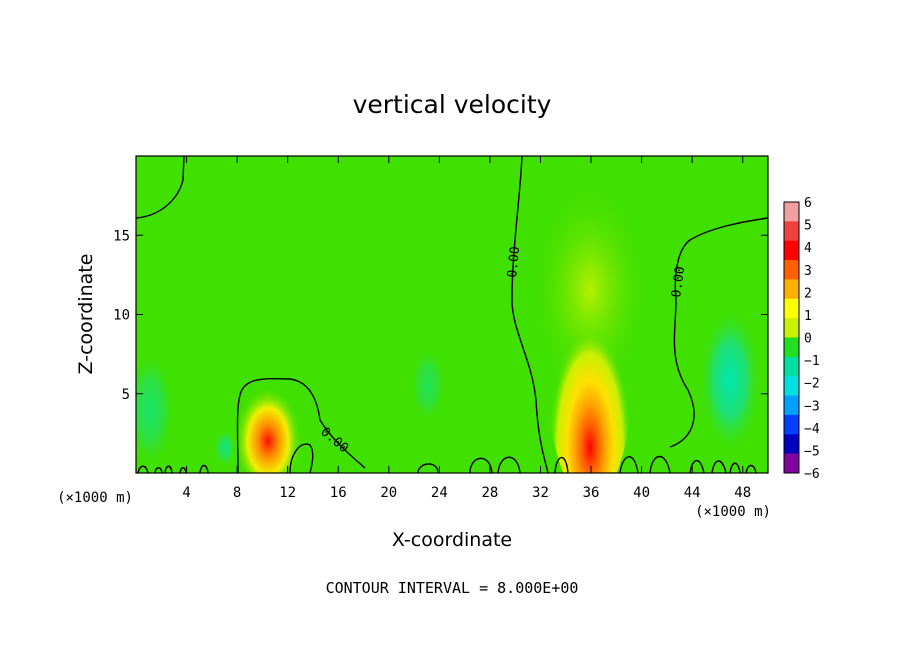 The height and width of the screenshot is (654, 904). I want to click on contour-top-left, so click(160, 187).